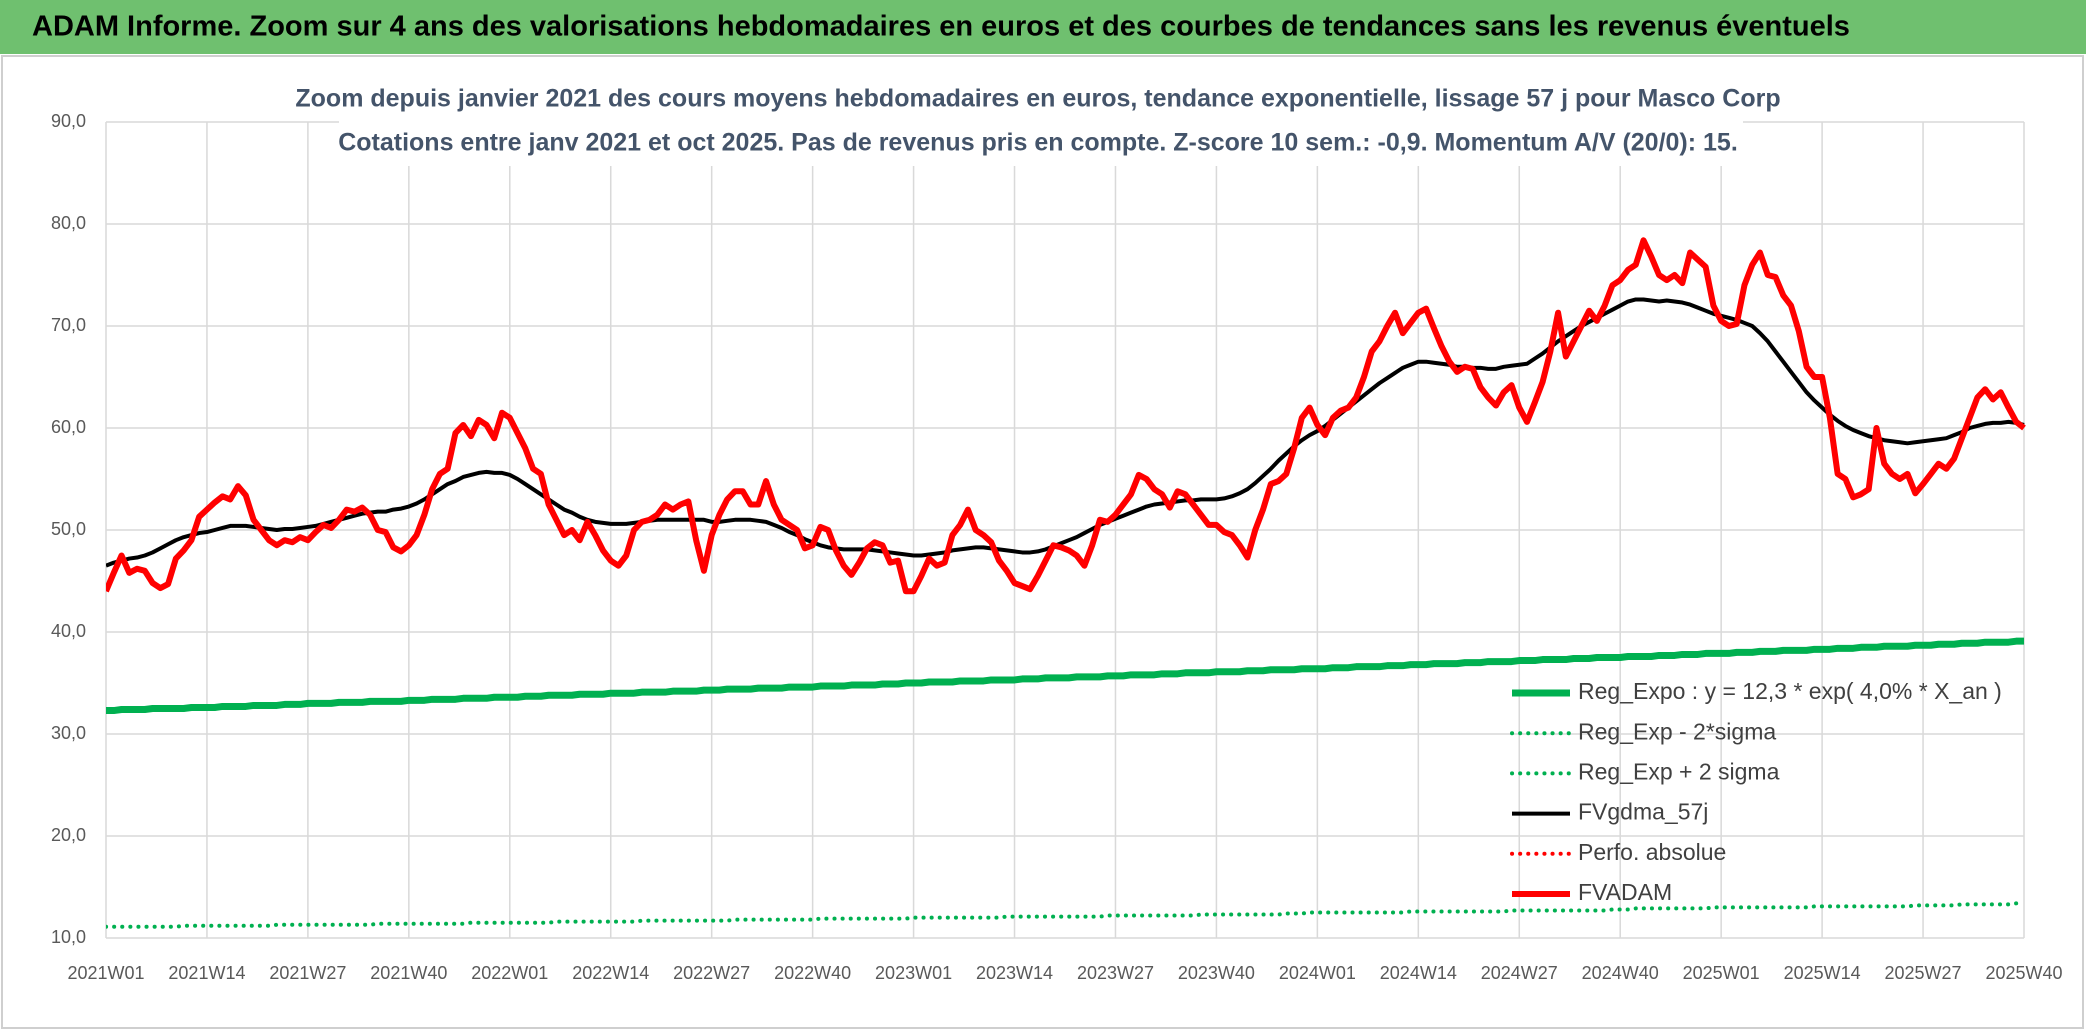 The width and height of the screenshot is (2086, 1031). Describe the element at coordinates (68, 835) in the screenshot. I see `y-tick-label: 20,0` at that location.